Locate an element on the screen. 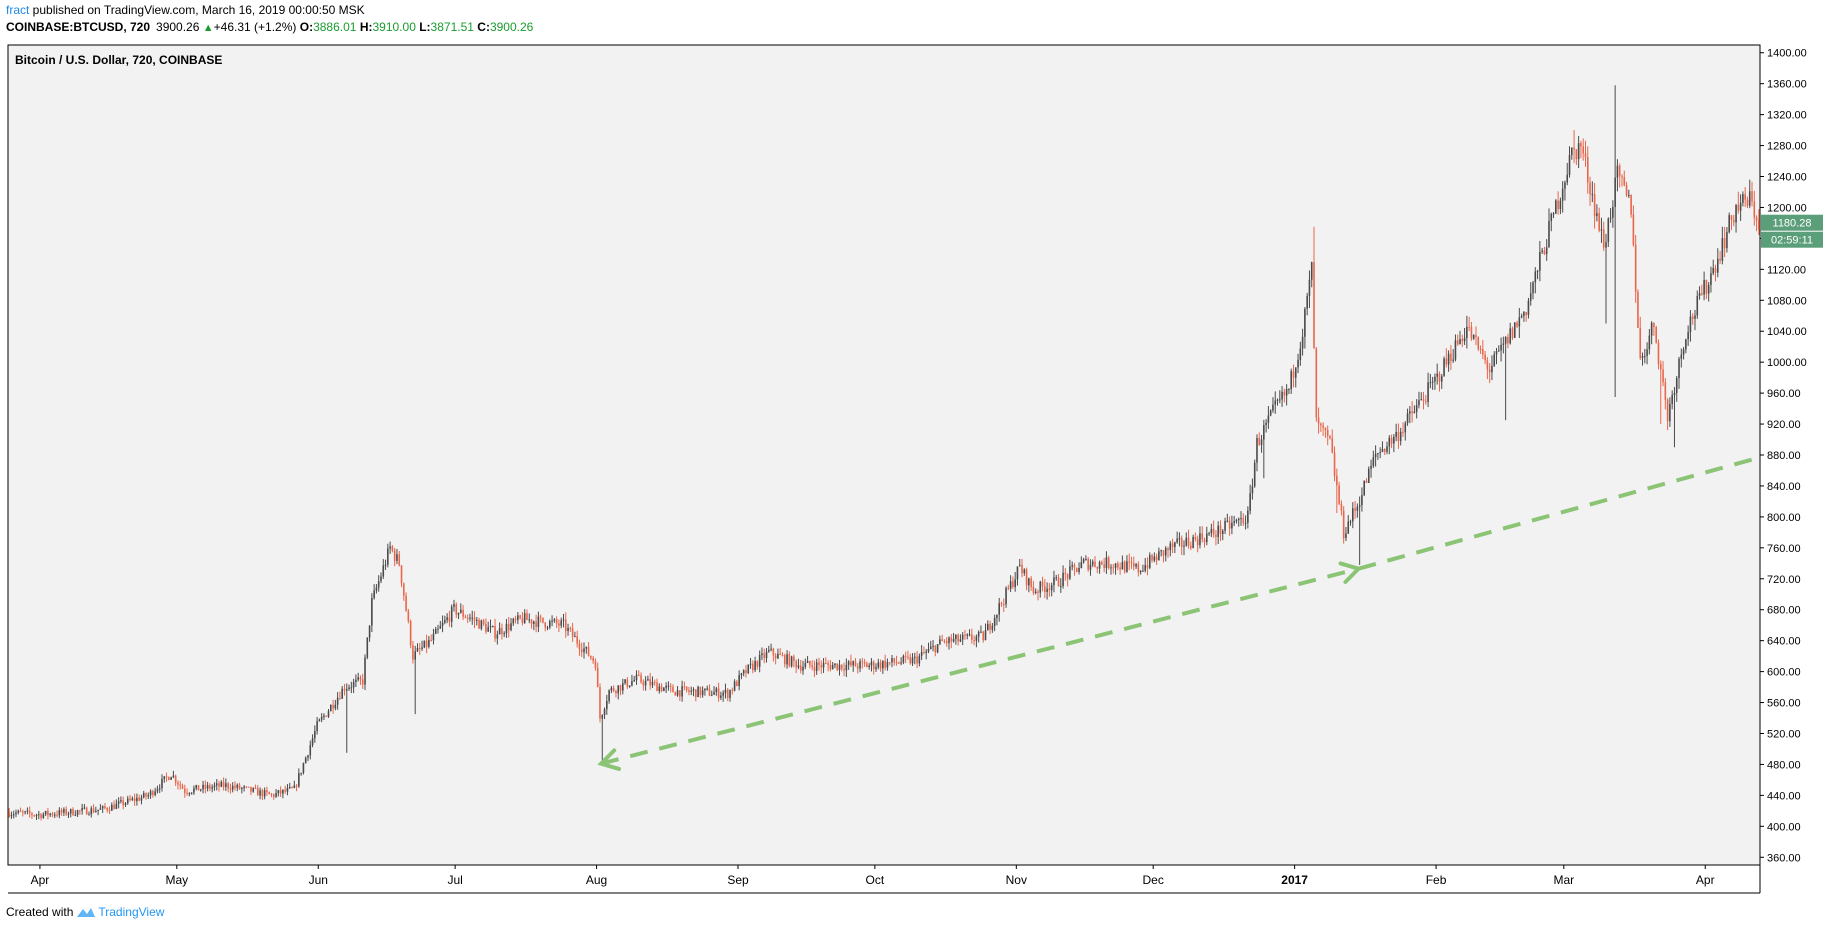 This screenshot has width=1828, height=930. x-tick-label: Mar is located at coordinates (1563, 880).